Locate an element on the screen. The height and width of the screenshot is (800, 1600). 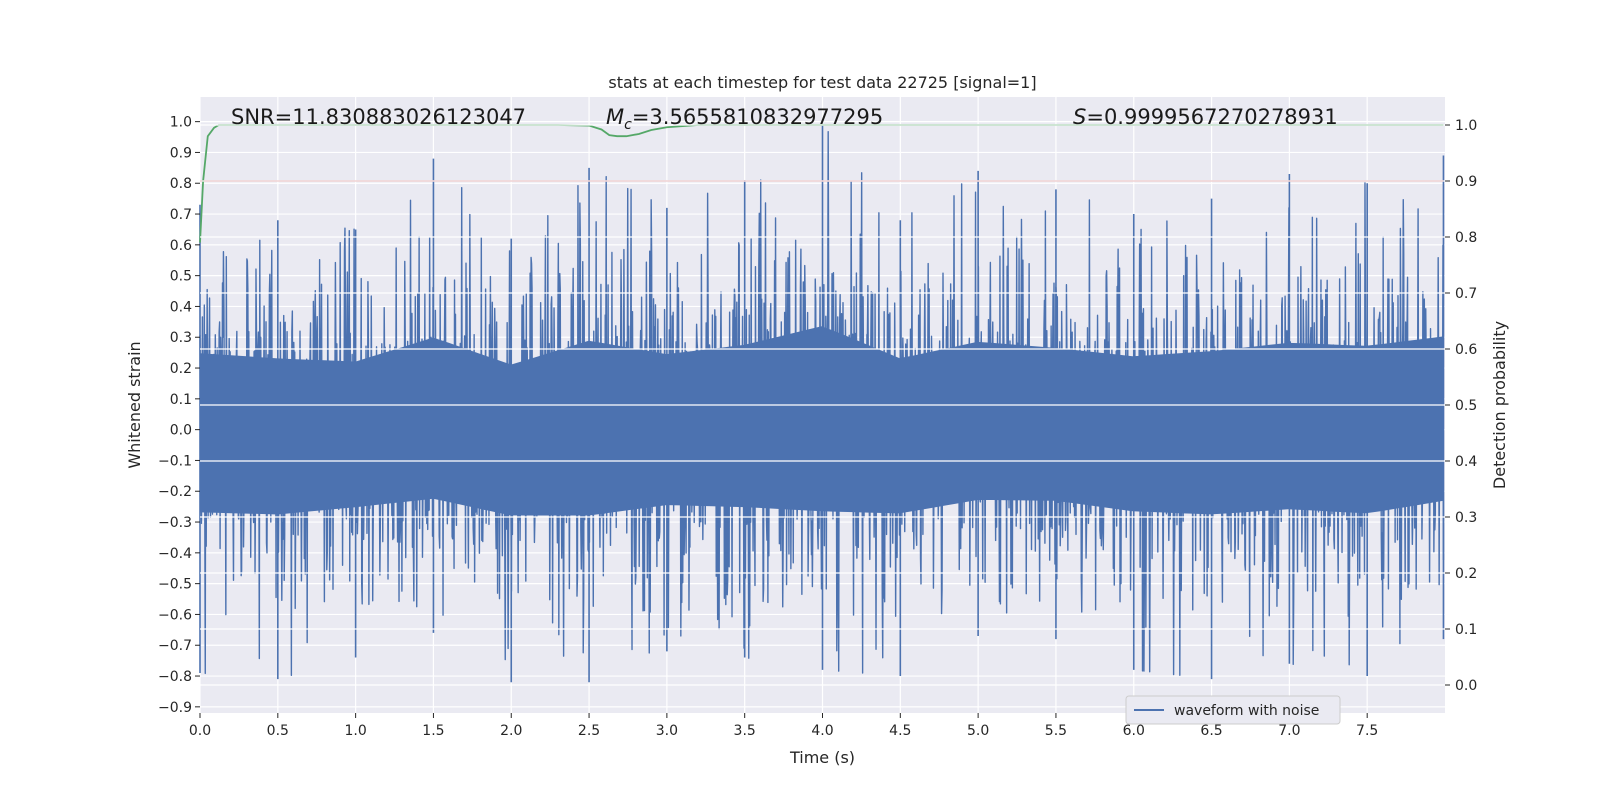
y2-tick-label: 0.8 is located at coordinates (1466, 238).